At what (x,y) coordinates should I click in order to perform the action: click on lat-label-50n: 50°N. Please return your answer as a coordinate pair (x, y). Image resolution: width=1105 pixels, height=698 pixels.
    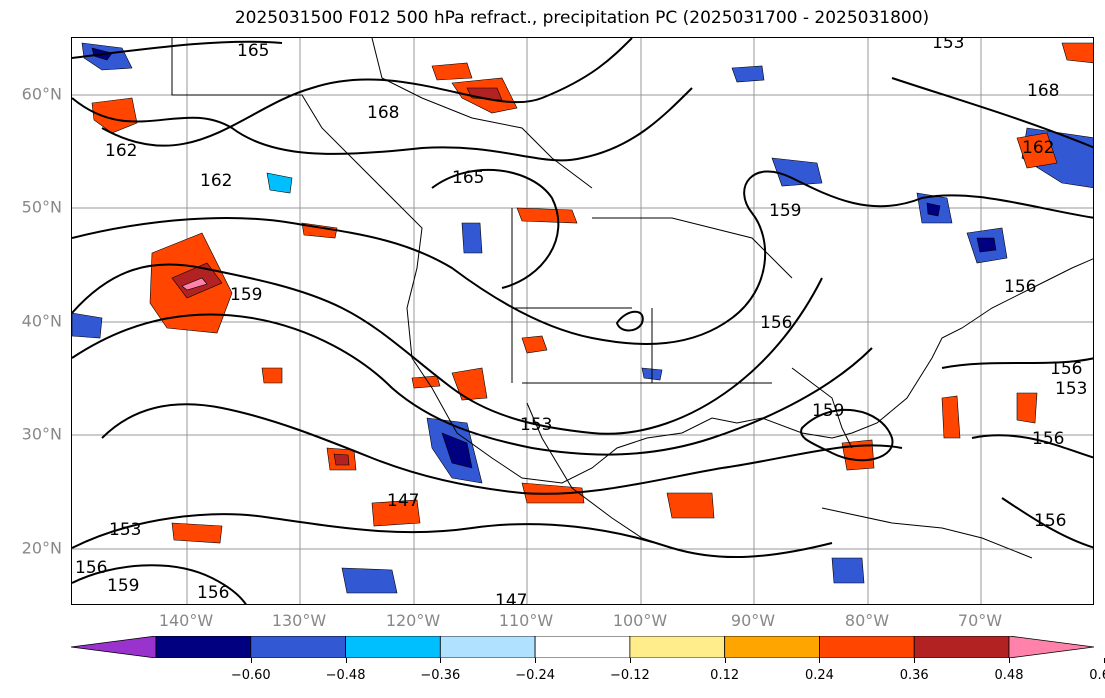
    Looking at the image, I should click on (41, 207).